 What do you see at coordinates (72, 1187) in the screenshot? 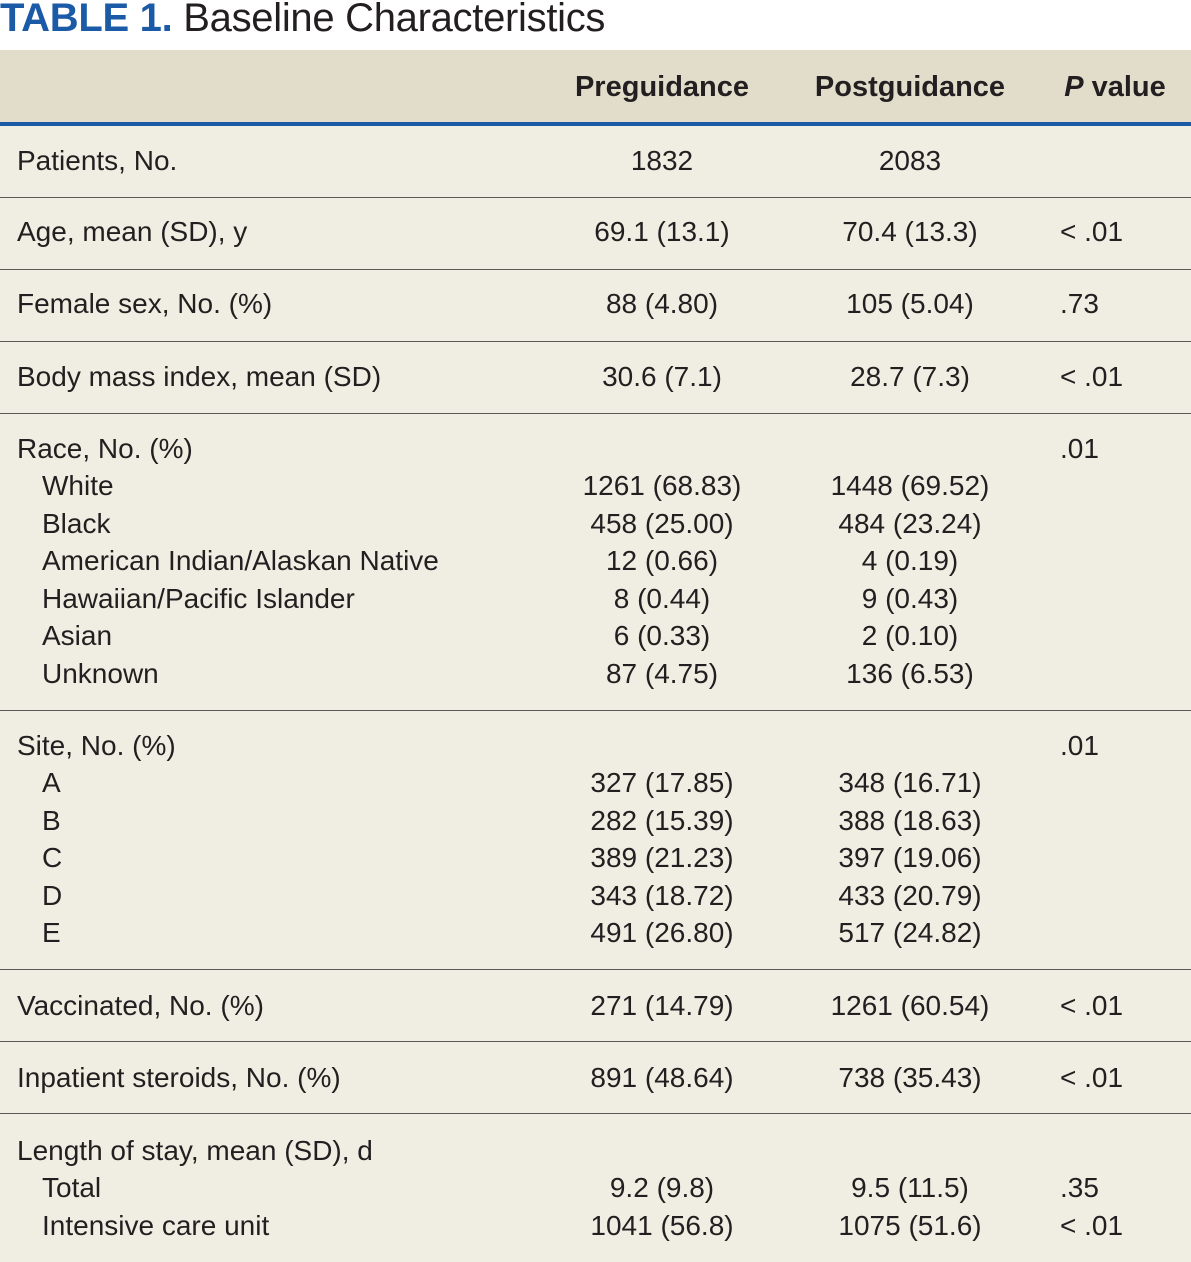
I see `sub-row-label: Total` at bounding box center [72, 1187].